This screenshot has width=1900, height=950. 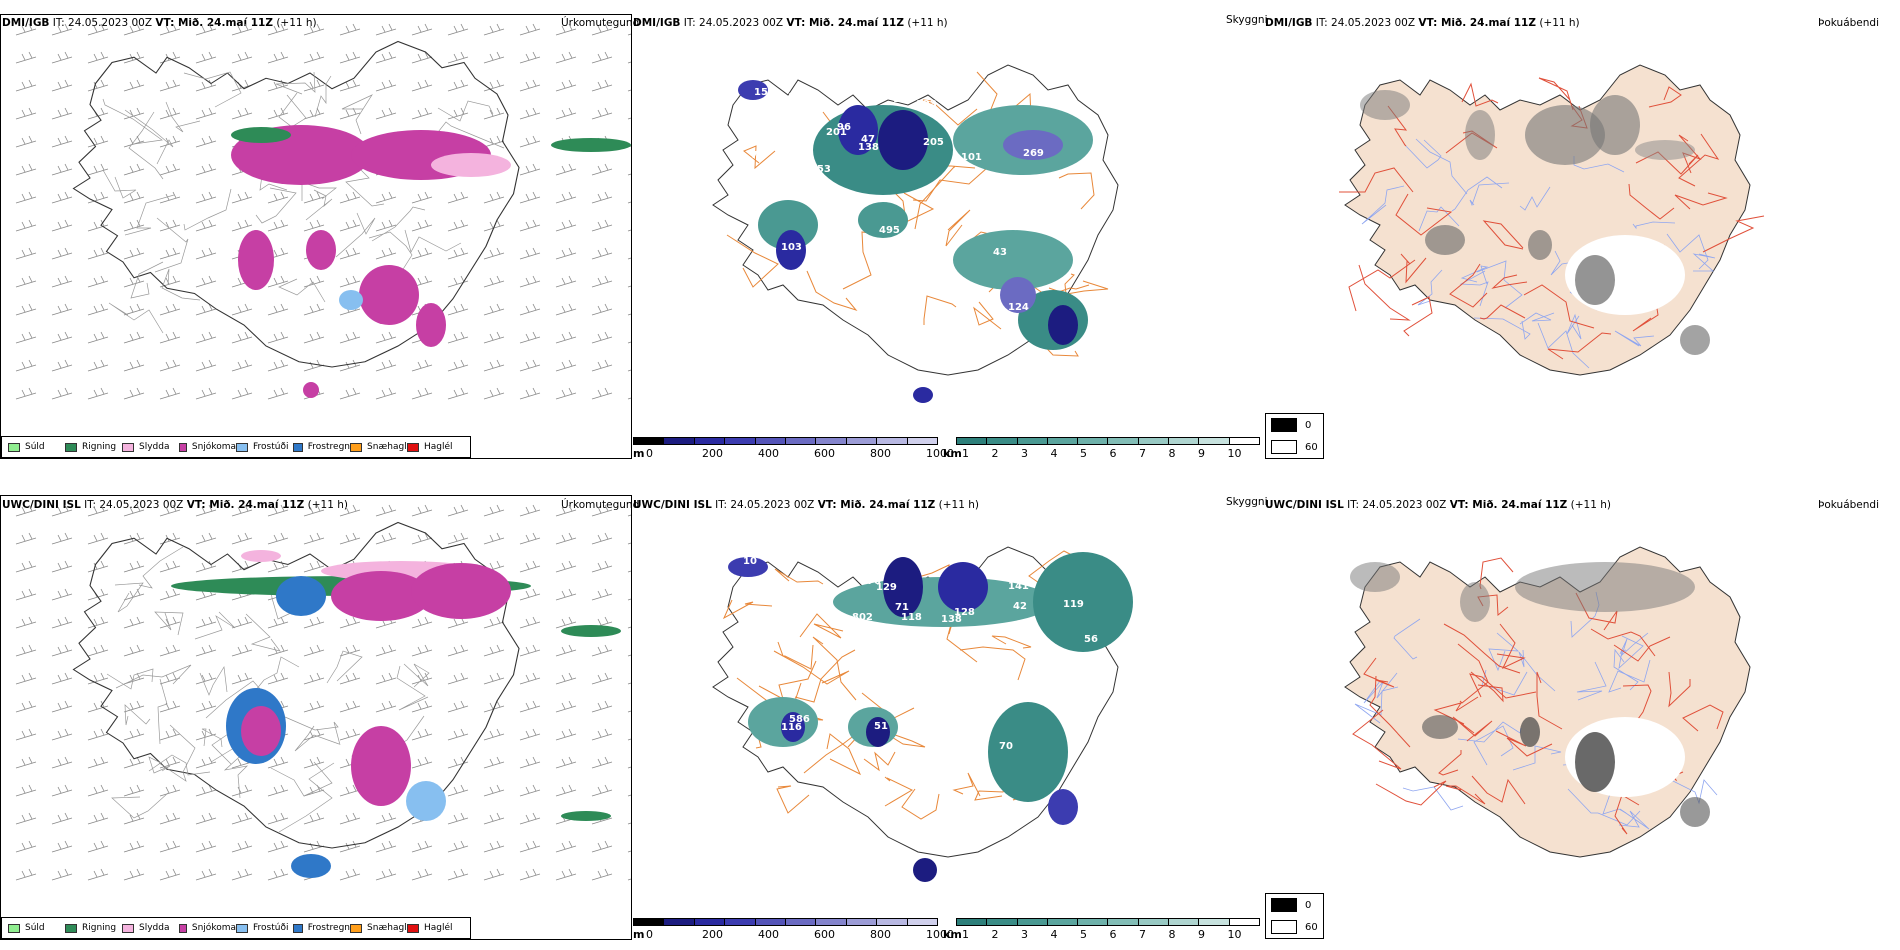 What do you see at coordinates (870, 581) in the screenshot?
I see `peak-label: 176` at bounding box center [870, 581].